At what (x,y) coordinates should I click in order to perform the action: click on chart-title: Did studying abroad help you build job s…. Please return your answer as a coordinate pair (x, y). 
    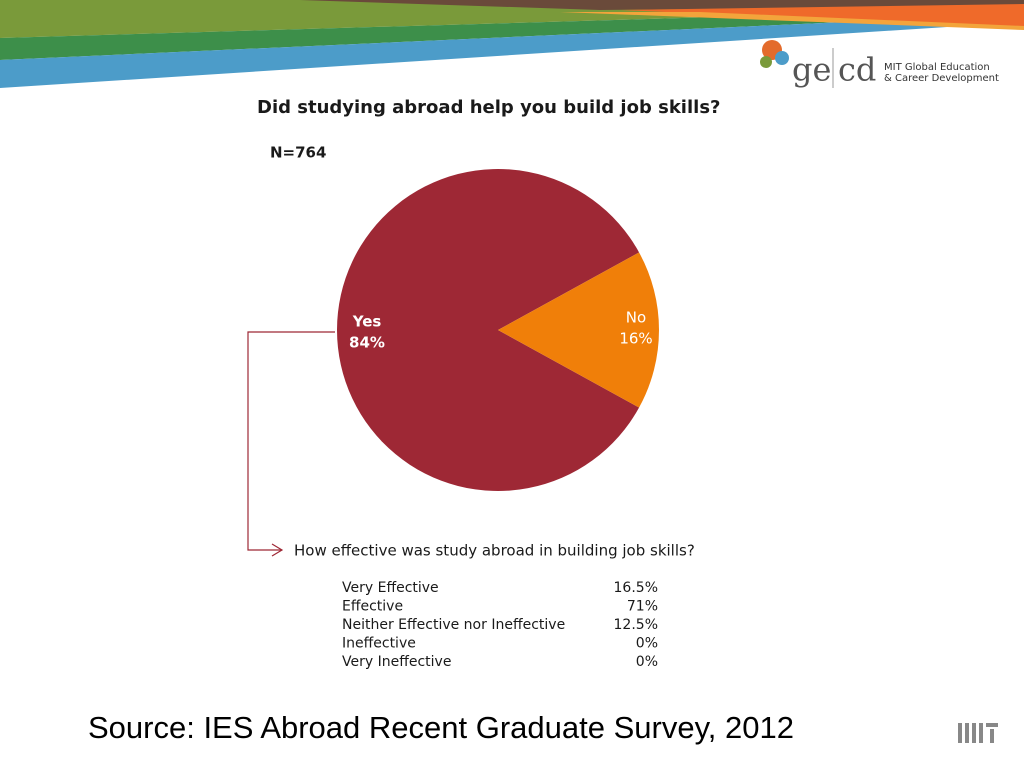
    Looking at the image, I should click on (488, 107).